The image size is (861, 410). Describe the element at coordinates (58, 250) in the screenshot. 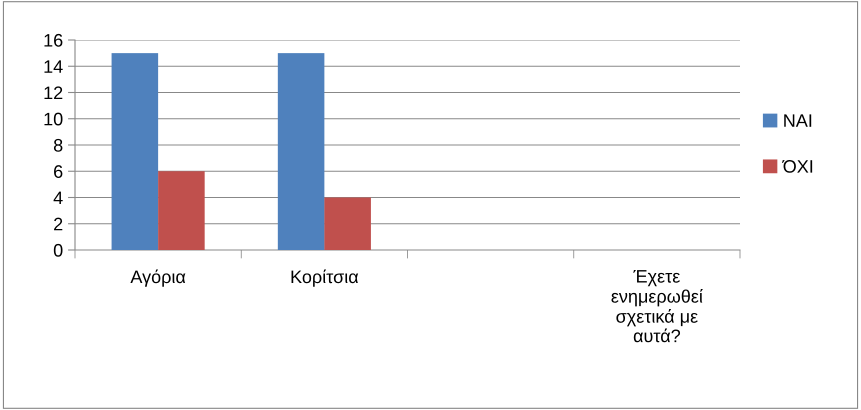

I see `y-tick-label: 0` at that location.